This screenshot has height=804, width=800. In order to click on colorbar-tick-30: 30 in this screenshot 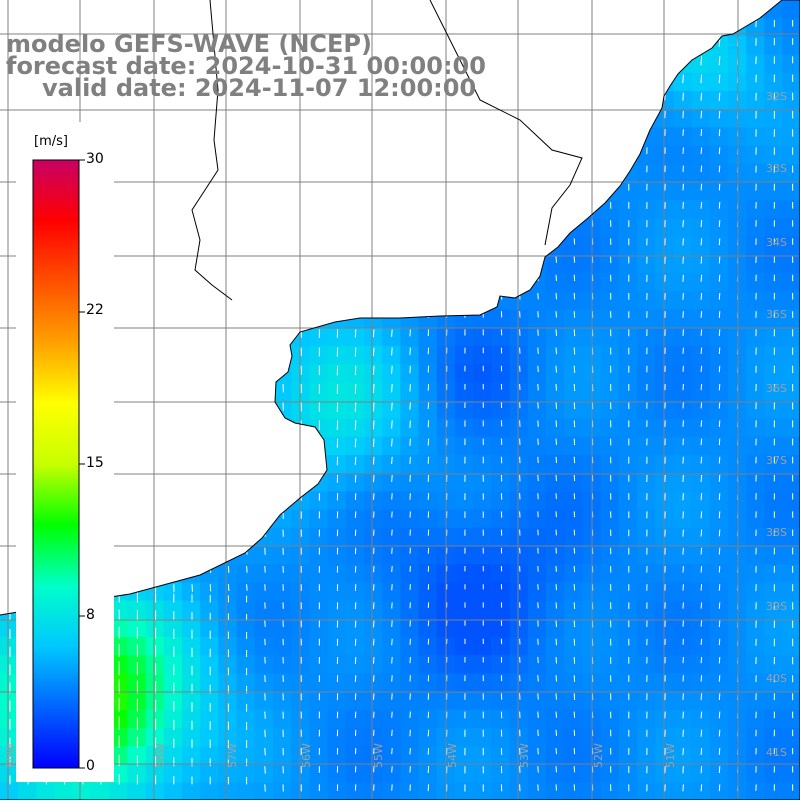, I will do `click(95, 159)`.